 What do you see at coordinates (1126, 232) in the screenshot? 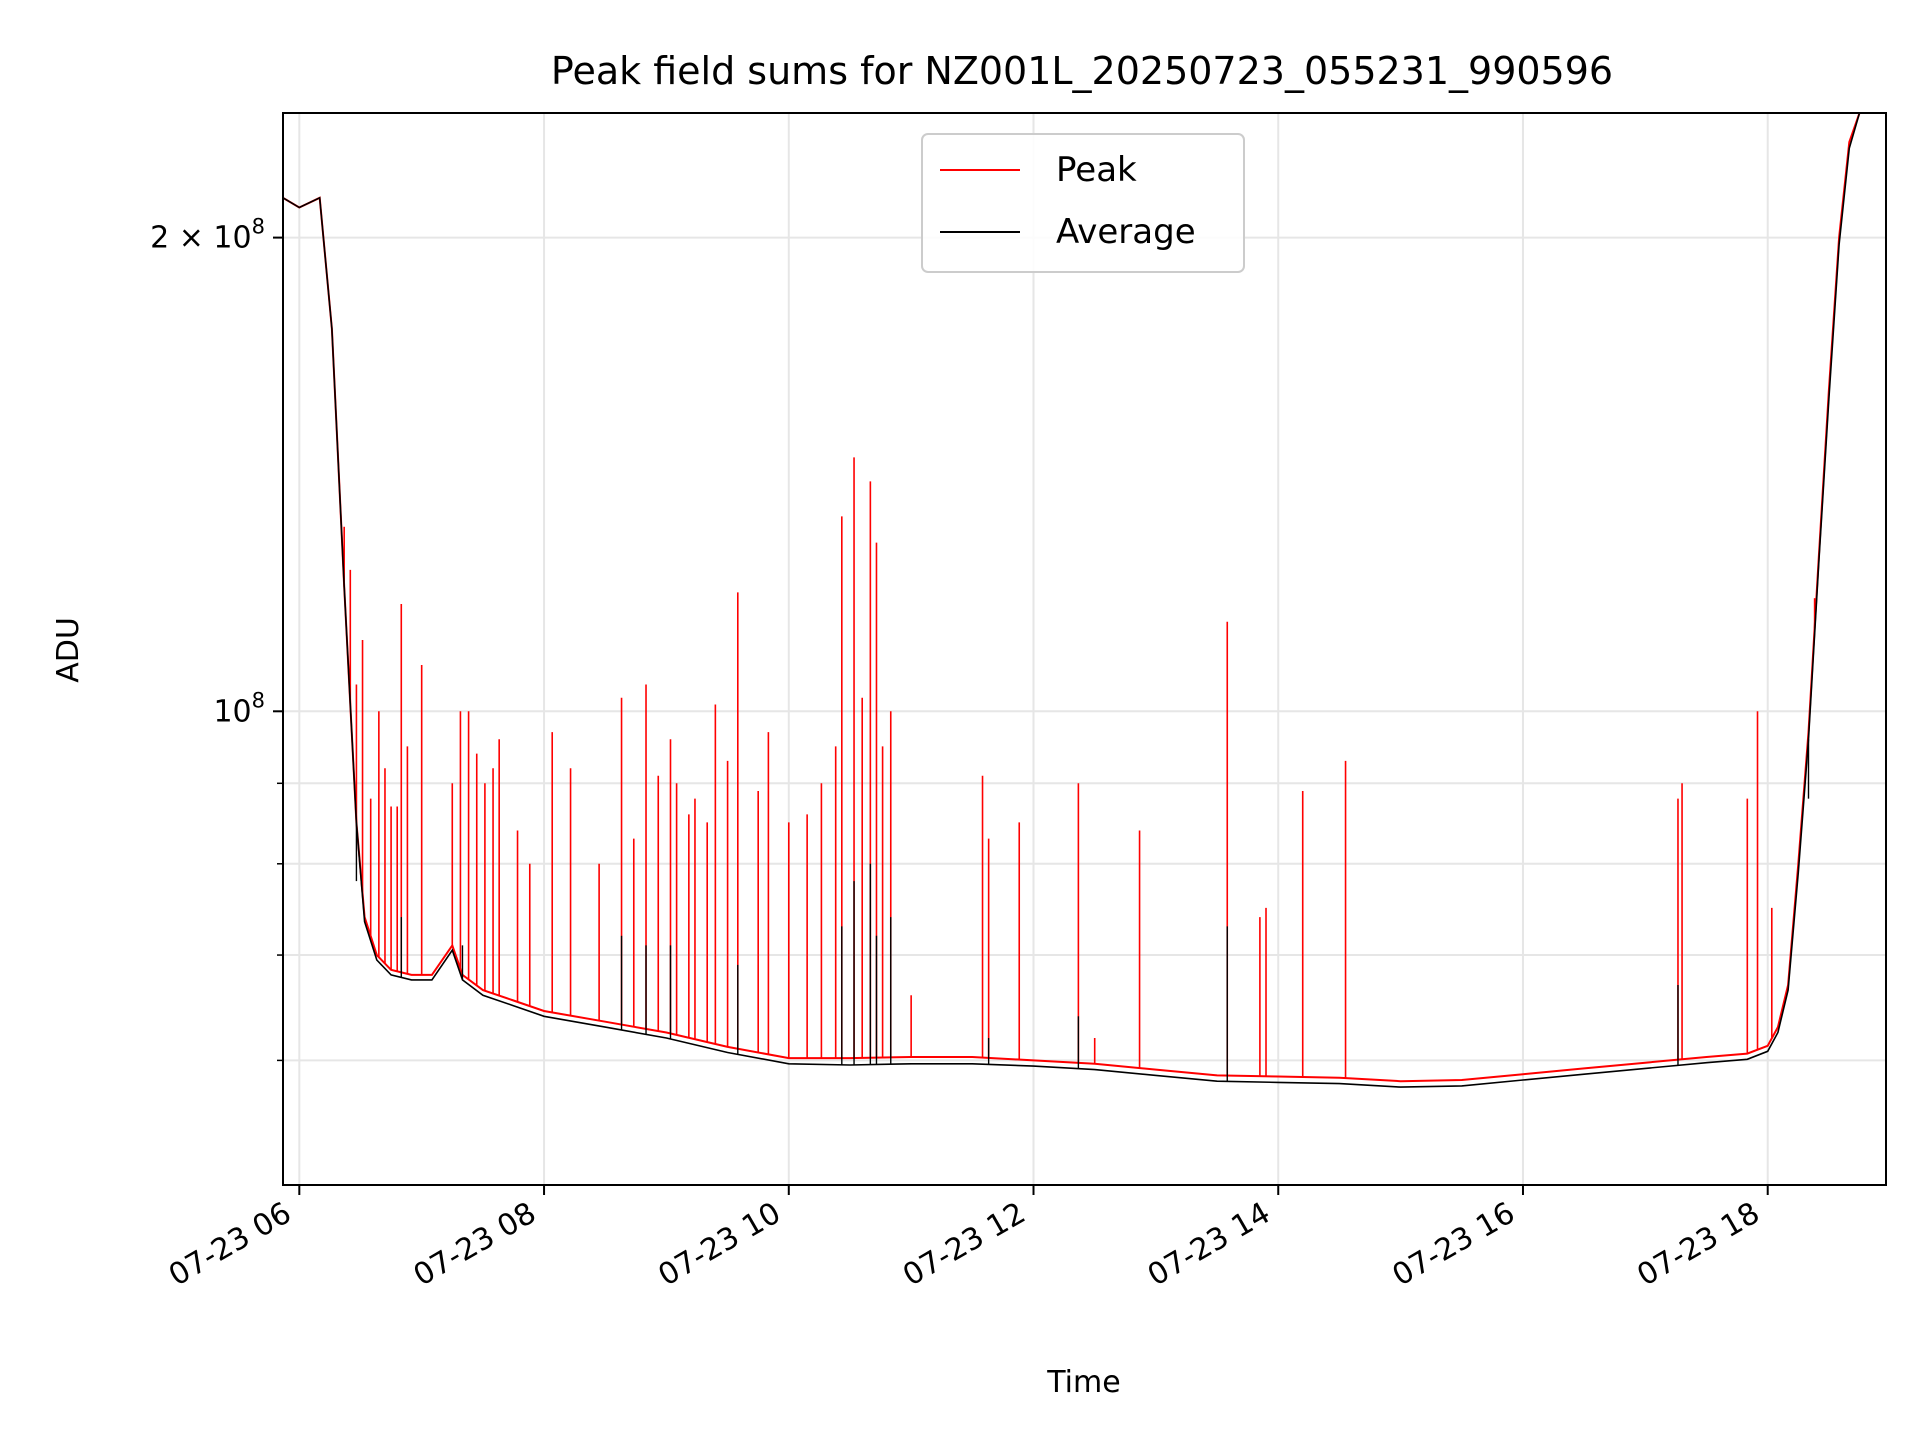
I see `legend-label-average: Average` at bounding box center [1126, 232].